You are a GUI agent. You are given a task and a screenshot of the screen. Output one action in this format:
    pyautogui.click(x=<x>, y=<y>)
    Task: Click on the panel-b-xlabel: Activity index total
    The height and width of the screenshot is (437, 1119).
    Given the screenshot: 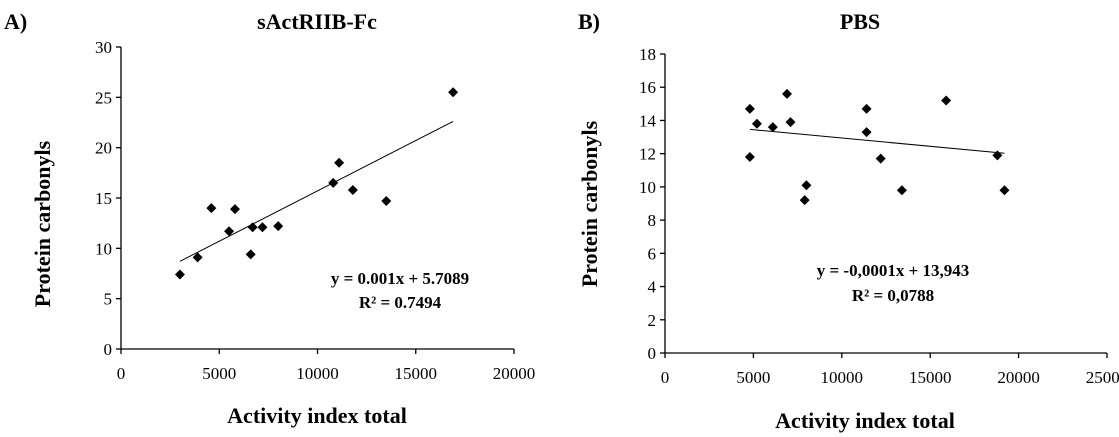 What is the action you would take?
    pyautogui.click(x=865, y=420)
    